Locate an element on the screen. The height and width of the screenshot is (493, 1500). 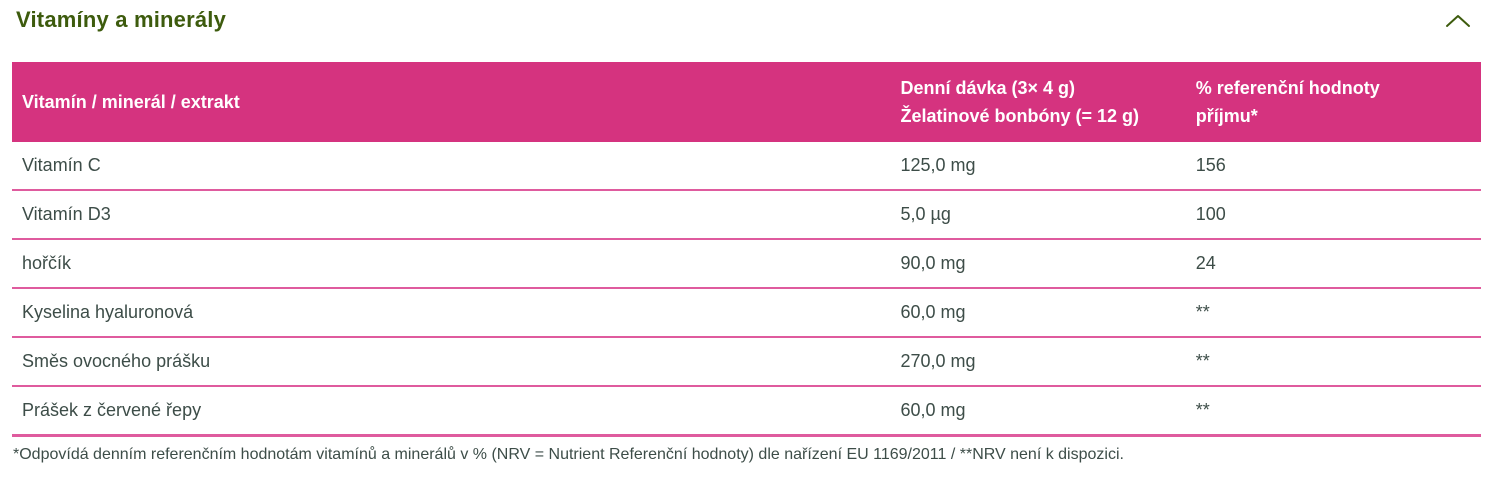
table-row: Vitamín C 125,0 mg 156 is located at coordinates (746, 166).